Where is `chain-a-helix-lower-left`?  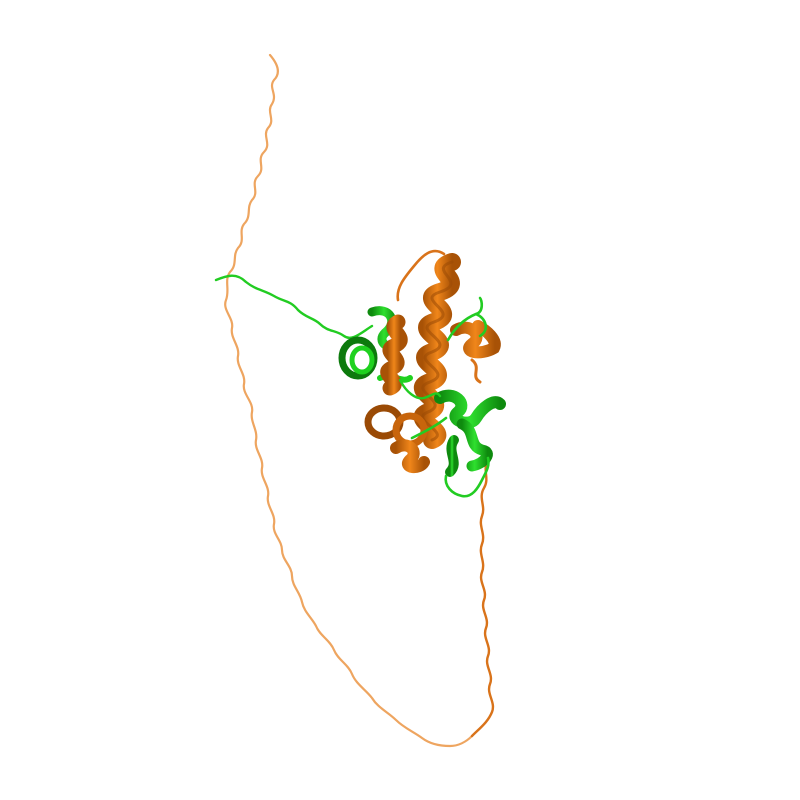 chain-a-helix-lower-left is located at coordinates (397, 438).